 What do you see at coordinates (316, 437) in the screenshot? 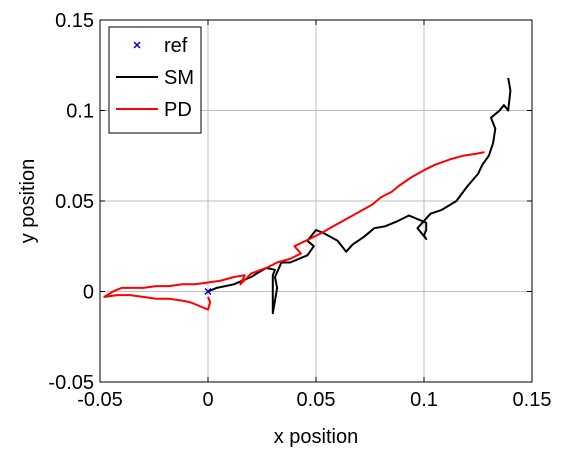
I see `x-axis-label: x position` at bounding box center [316, 437].